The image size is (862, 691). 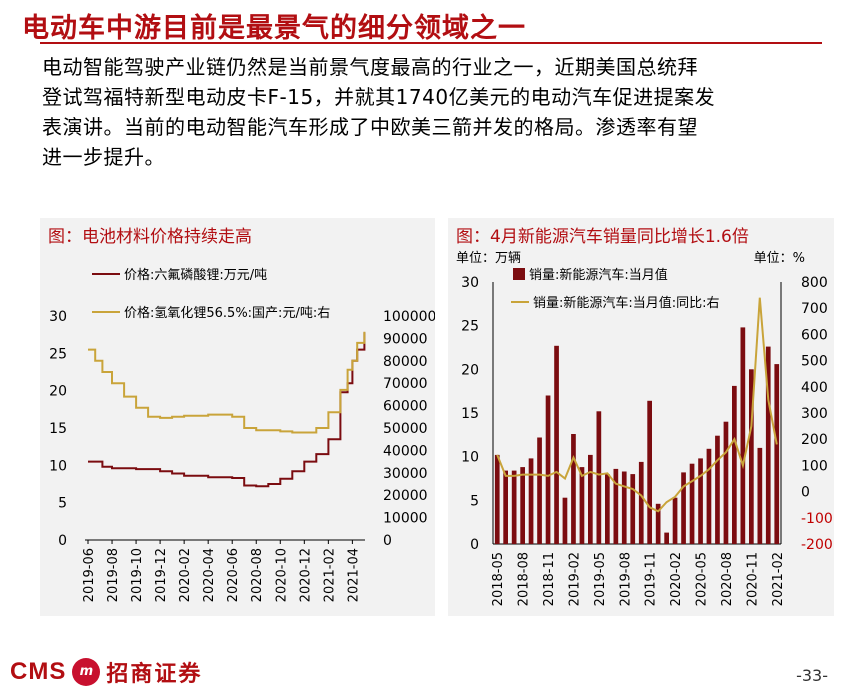 What do you see at coordinates (58, 392) in the screenshot?
I see `y-left-tick-label: 20` at bounding box center [58, 392].